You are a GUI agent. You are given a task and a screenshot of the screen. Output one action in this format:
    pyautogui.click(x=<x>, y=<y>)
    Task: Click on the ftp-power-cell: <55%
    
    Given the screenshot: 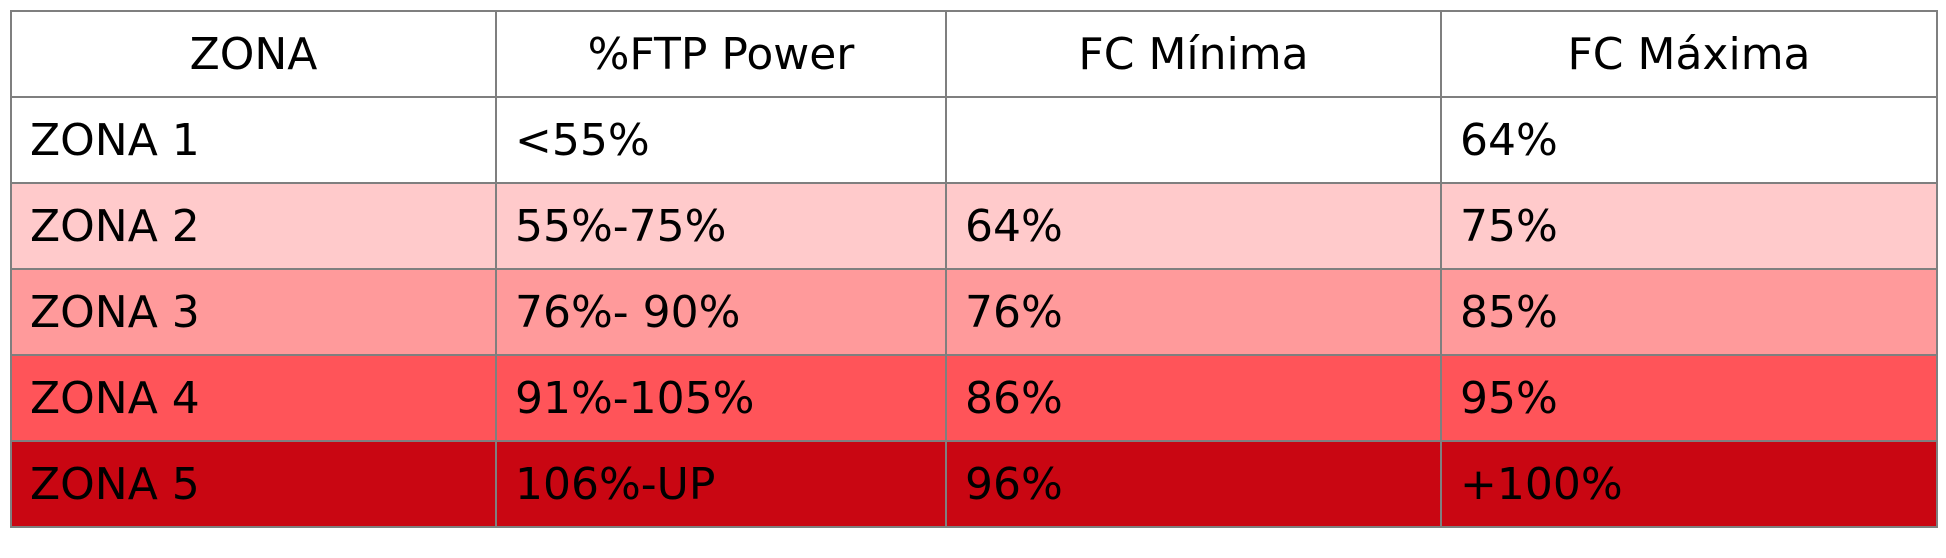 What is the action you would take?
    pyautogui.click(x=721, y=140)
    